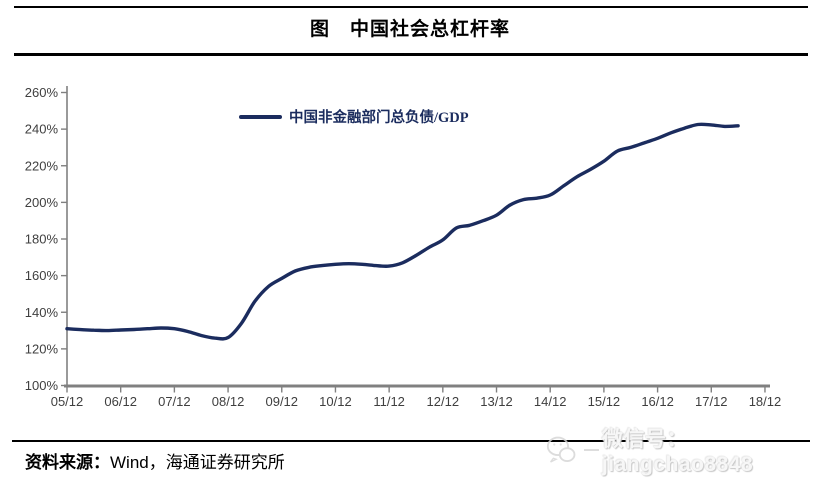  I want to click on x-tick-label: 16/12, so click(657, 401).